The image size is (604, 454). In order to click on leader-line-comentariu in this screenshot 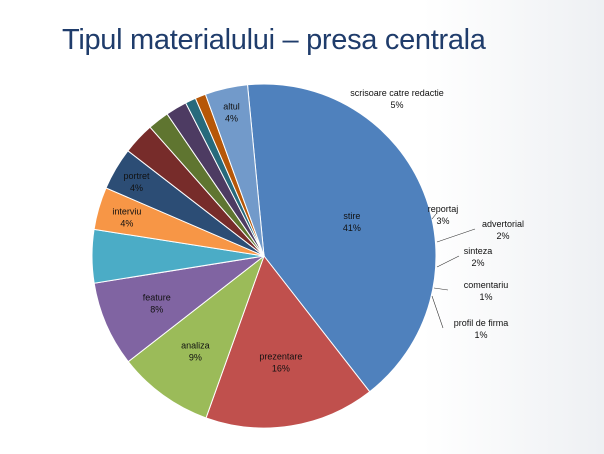, I will do `click(441, 289)`.